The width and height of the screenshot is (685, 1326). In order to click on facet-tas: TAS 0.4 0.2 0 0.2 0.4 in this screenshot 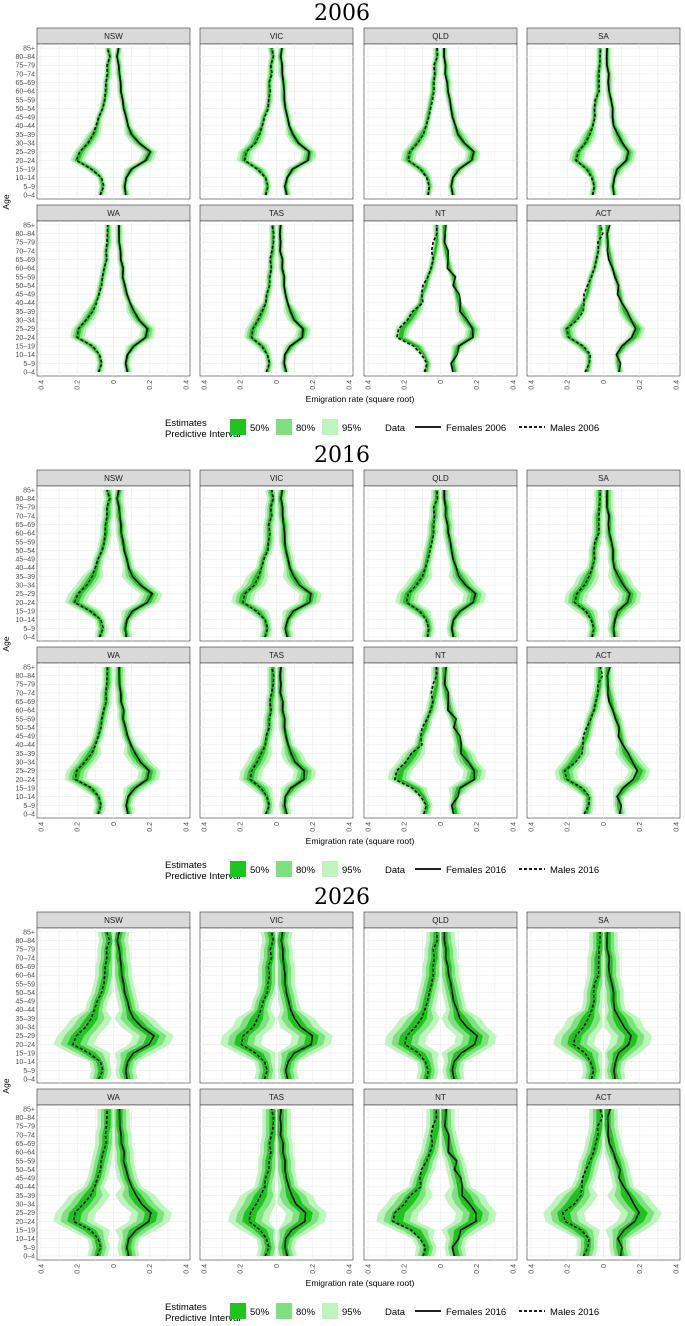, I will do `click(276, 297)`.